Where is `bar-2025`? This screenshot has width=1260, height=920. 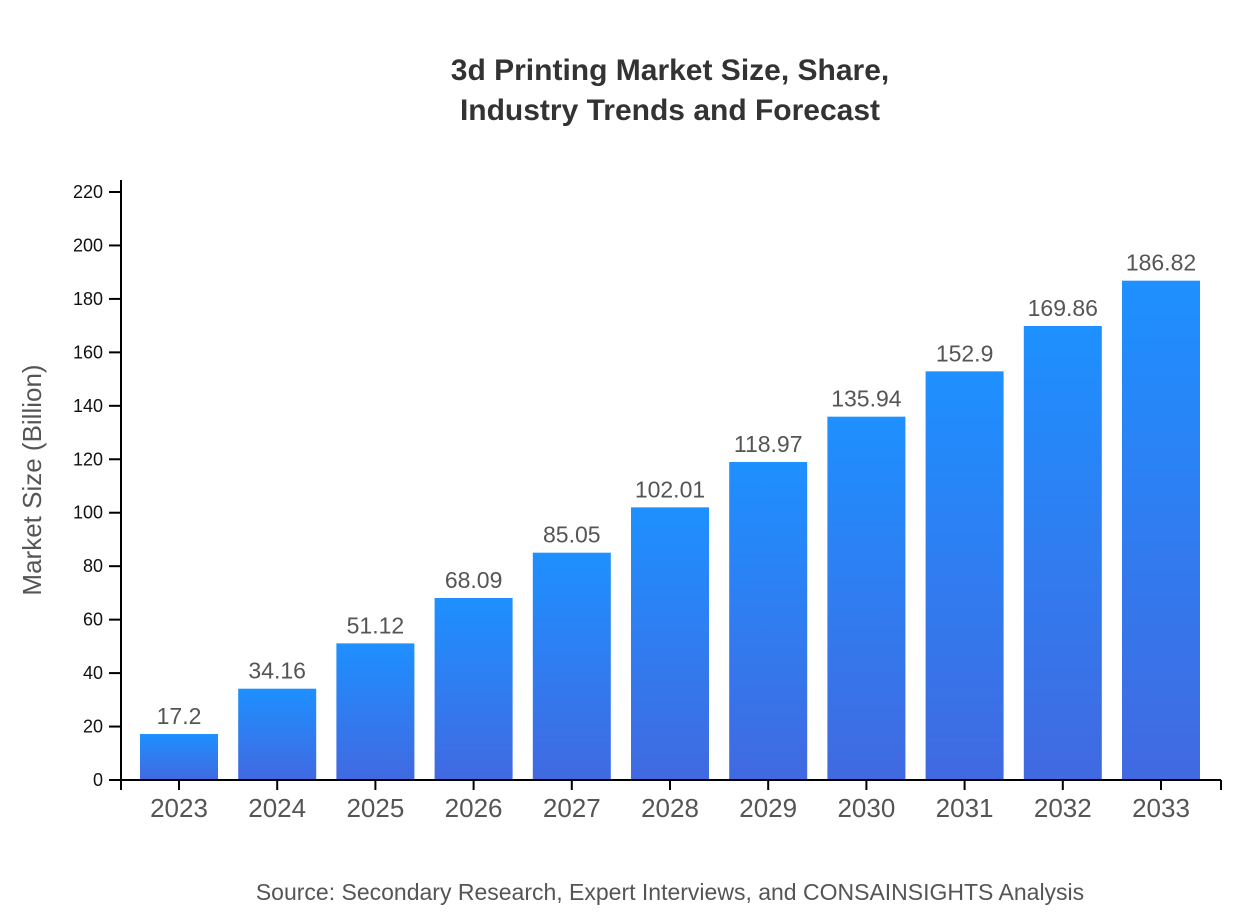 bar-2025 is located at coordinates (375, 711).